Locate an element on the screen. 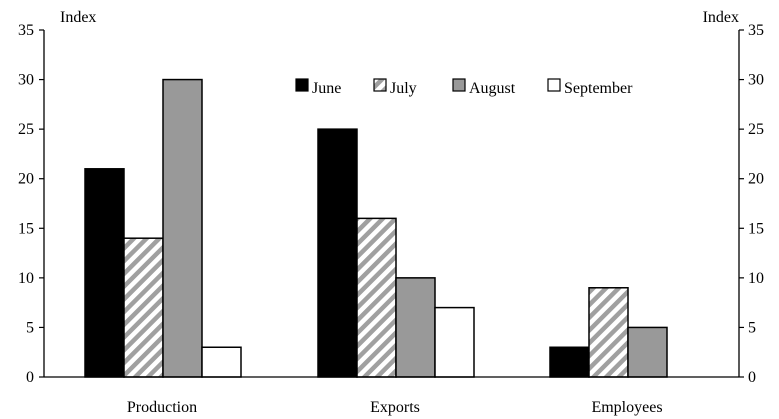 The image size is (779, 419). legend-label-july: July is located at coordinates (403, 88).